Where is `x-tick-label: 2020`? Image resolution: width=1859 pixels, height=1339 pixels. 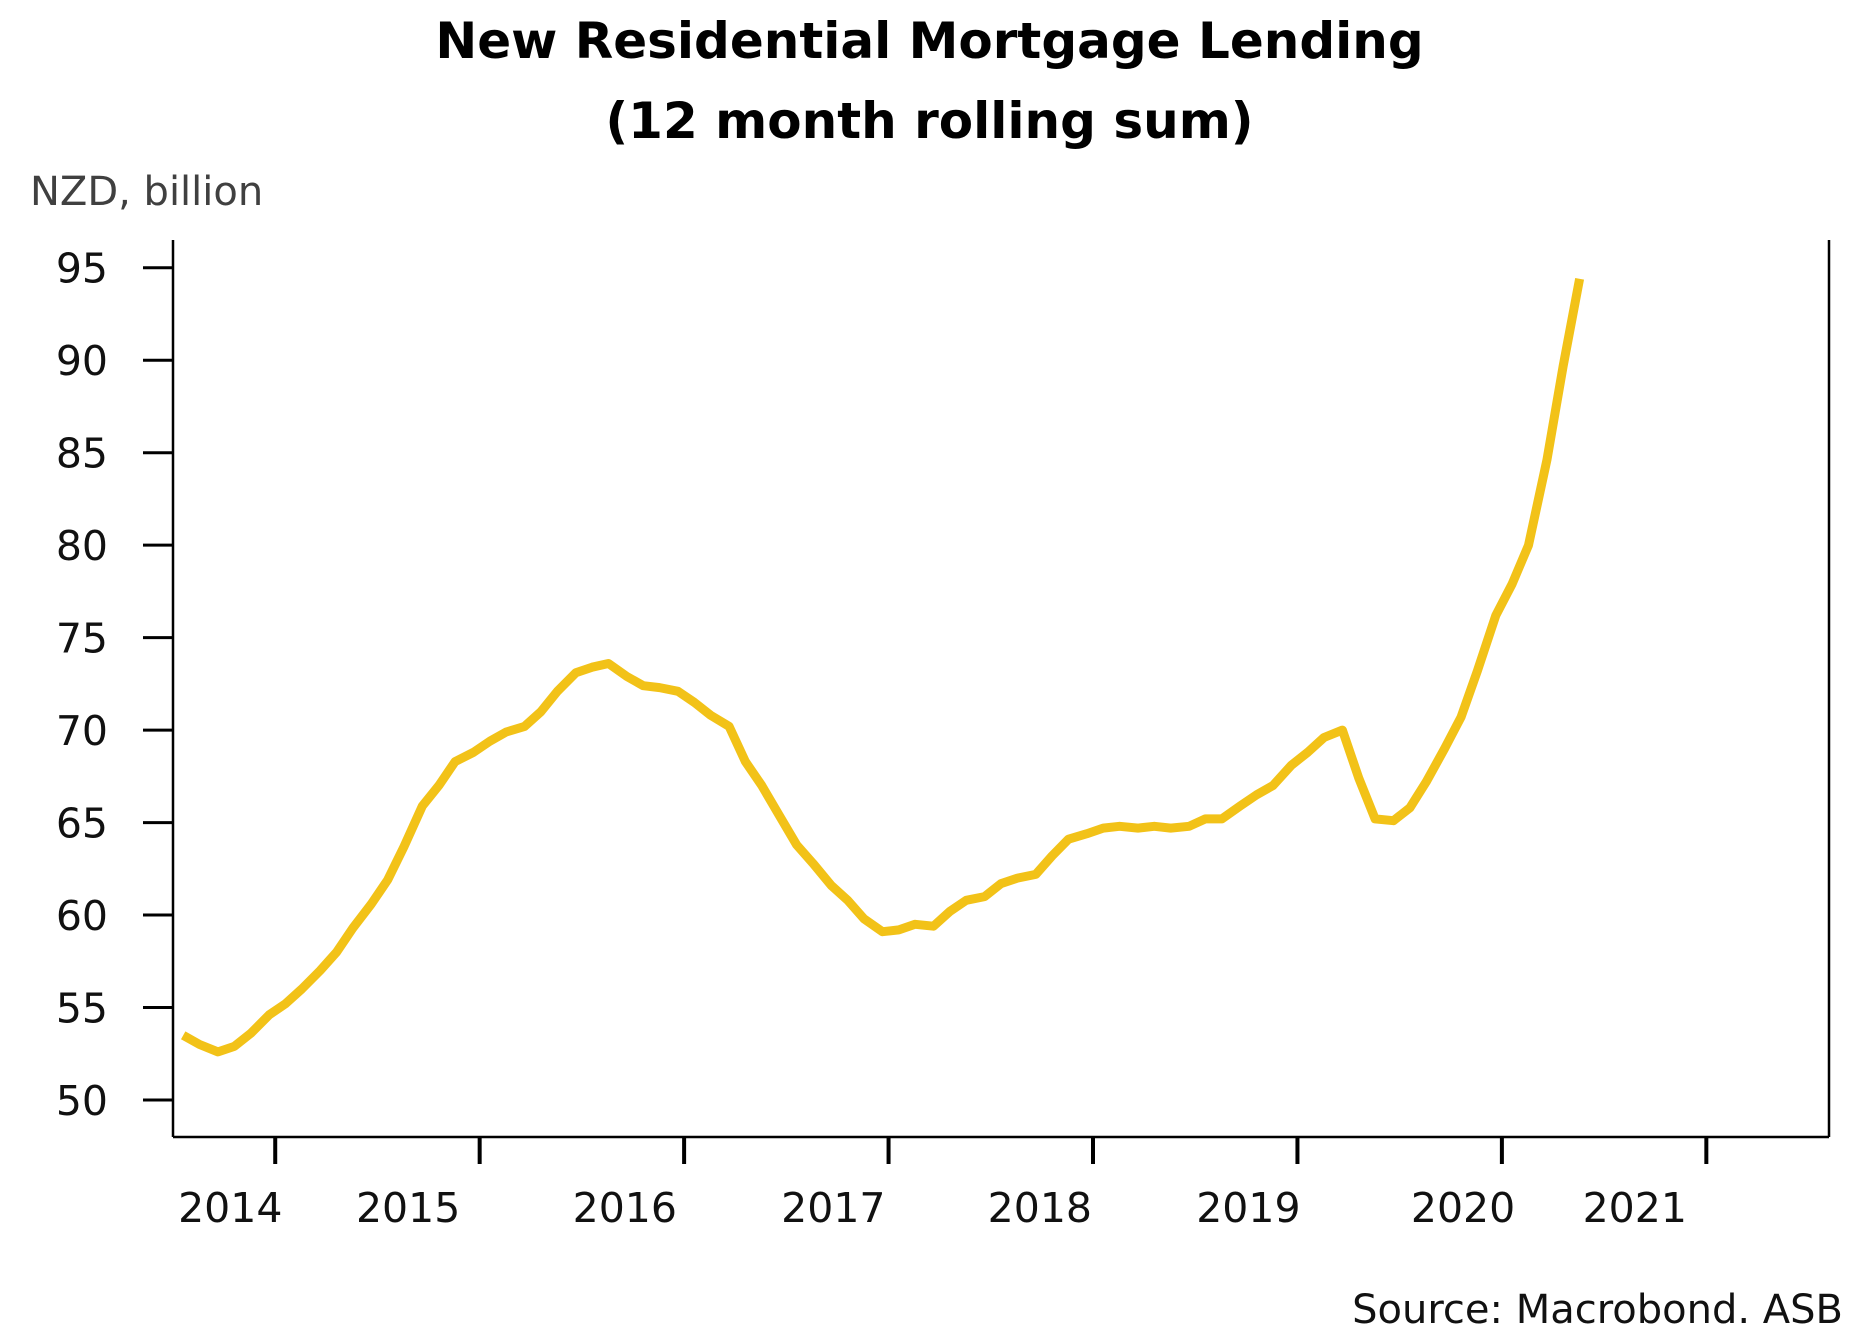 x-tick-label: 2020 is located at coordinates (1463, 1208).